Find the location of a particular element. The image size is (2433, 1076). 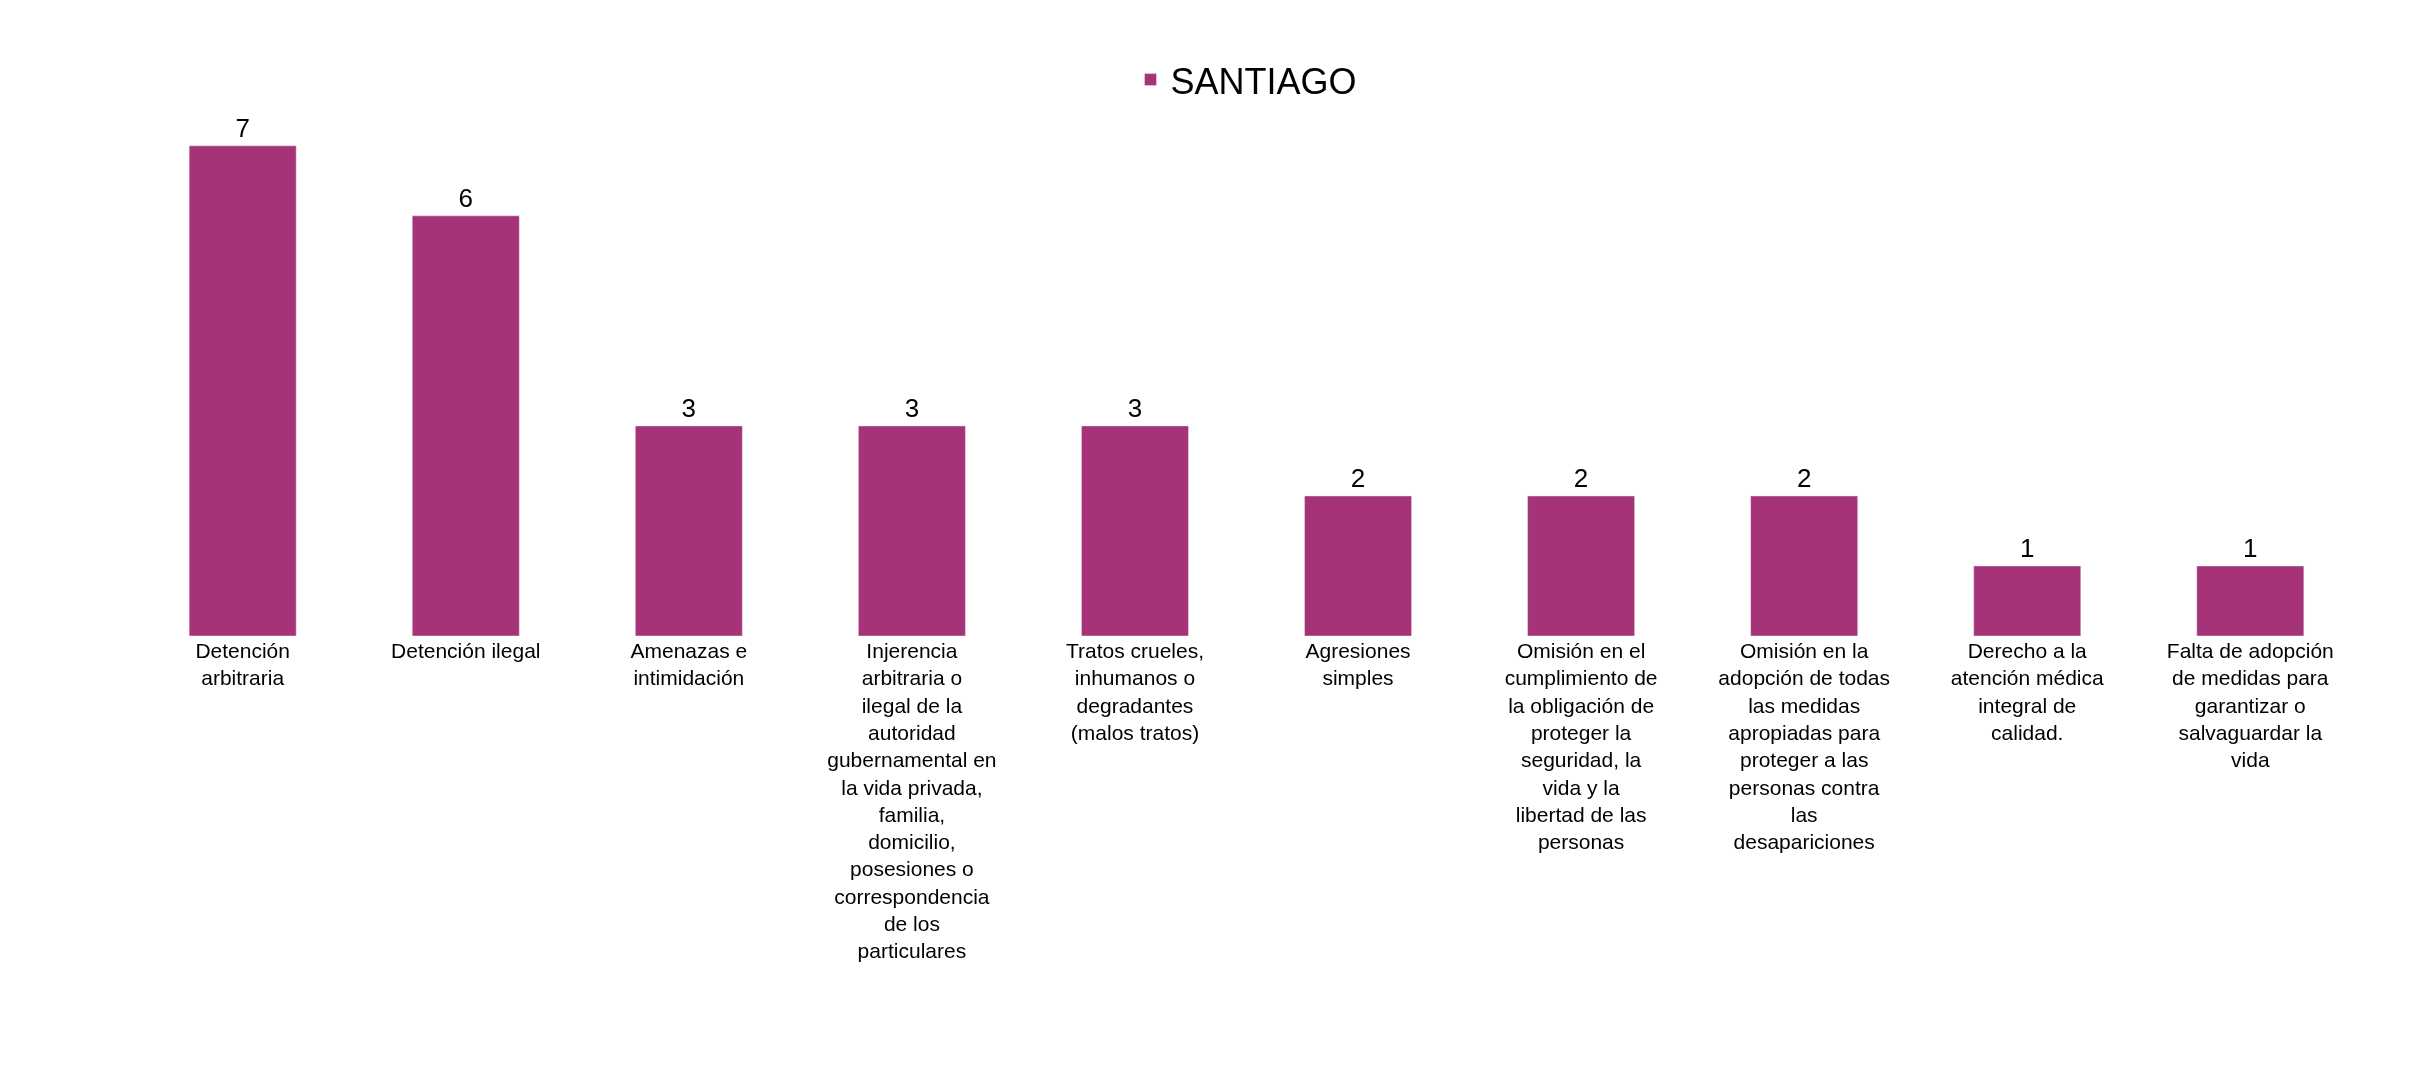

x-tick-label: Tratos crueles, inhumanos o degradantes (malos tratos) is located at coordinates (1135, 691).